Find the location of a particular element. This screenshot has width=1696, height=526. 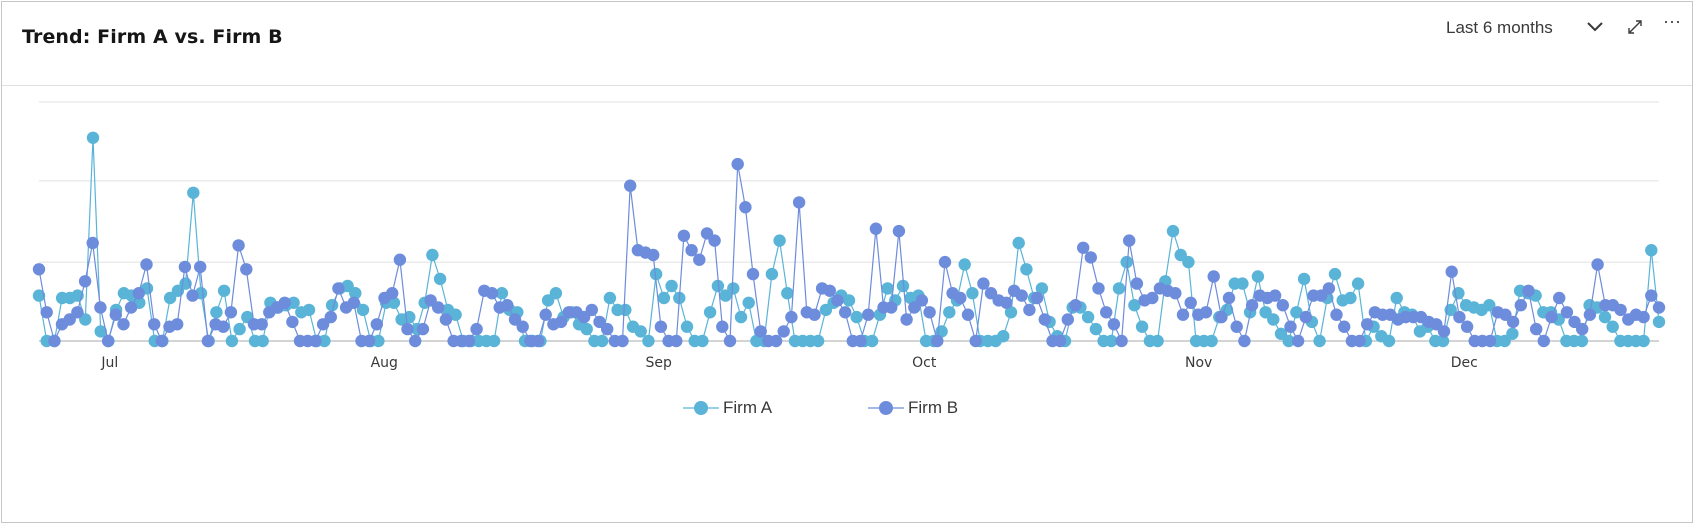

overflow-menu-icon: ··· is located at coordinates (1672, 21).